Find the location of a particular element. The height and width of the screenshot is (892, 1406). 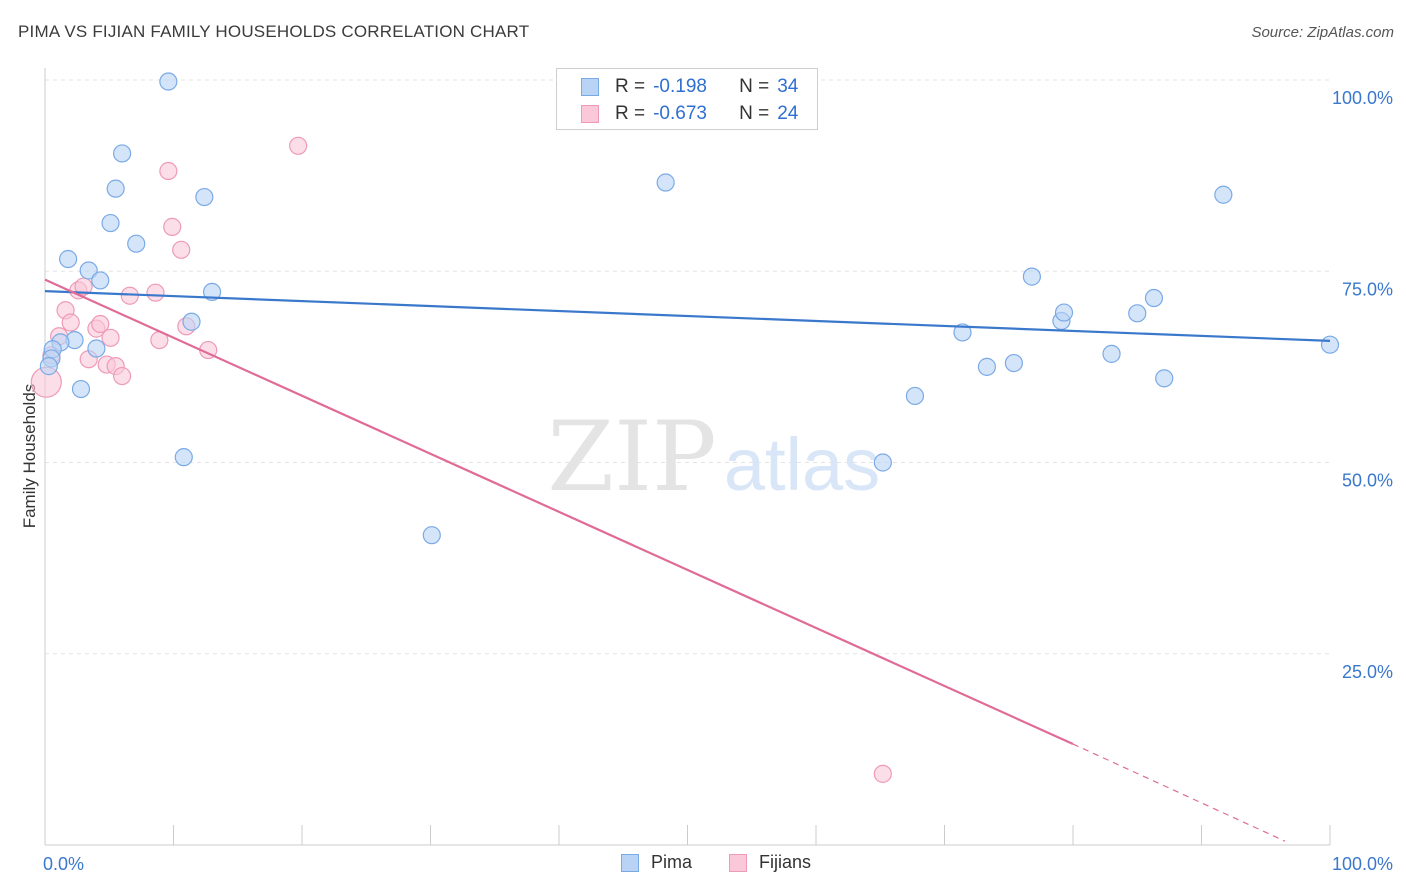

watermark: ZIP atlas is located at coordinates (713, 457).